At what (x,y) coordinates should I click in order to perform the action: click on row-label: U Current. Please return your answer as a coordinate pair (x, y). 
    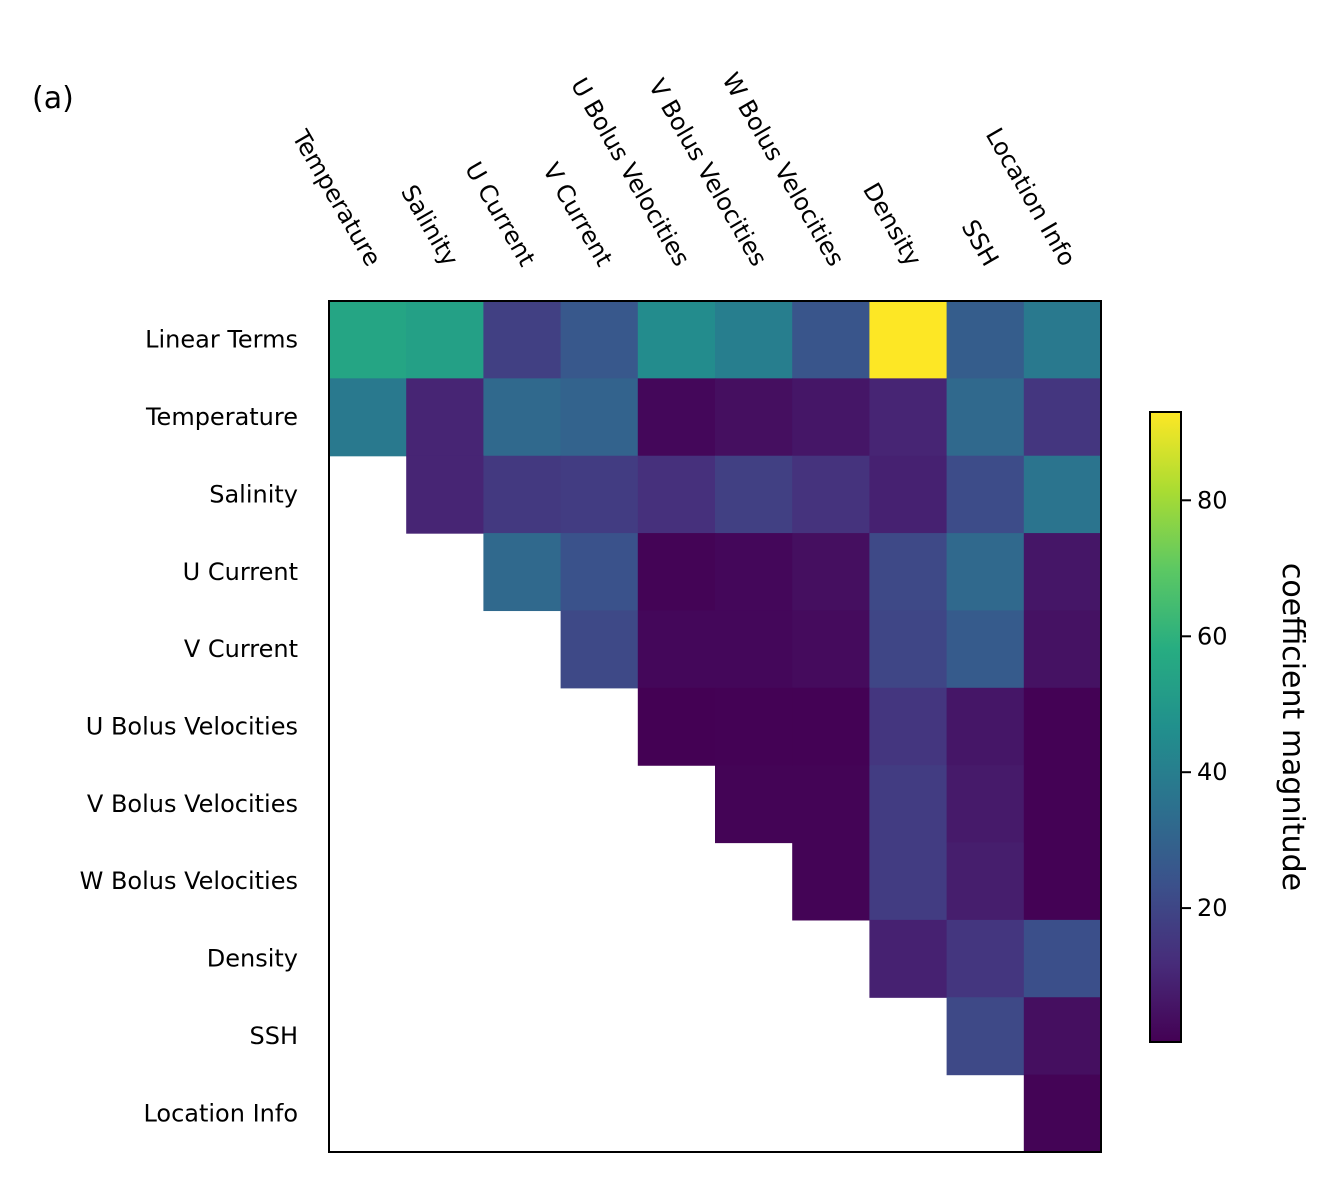
    Looking at the image, I should click on (240, 572).